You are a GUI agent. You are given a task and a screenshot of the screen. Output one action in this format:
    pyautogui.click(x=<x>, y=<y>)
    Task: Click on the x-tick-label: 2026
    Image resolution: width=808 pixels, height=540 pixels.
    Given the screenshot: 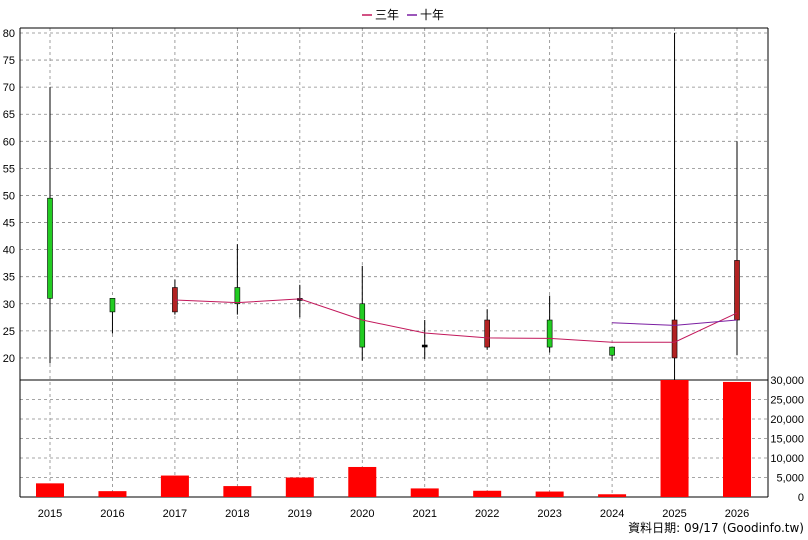 What is the action you would take?
    pyautogui.click(x=737, y=514)
    